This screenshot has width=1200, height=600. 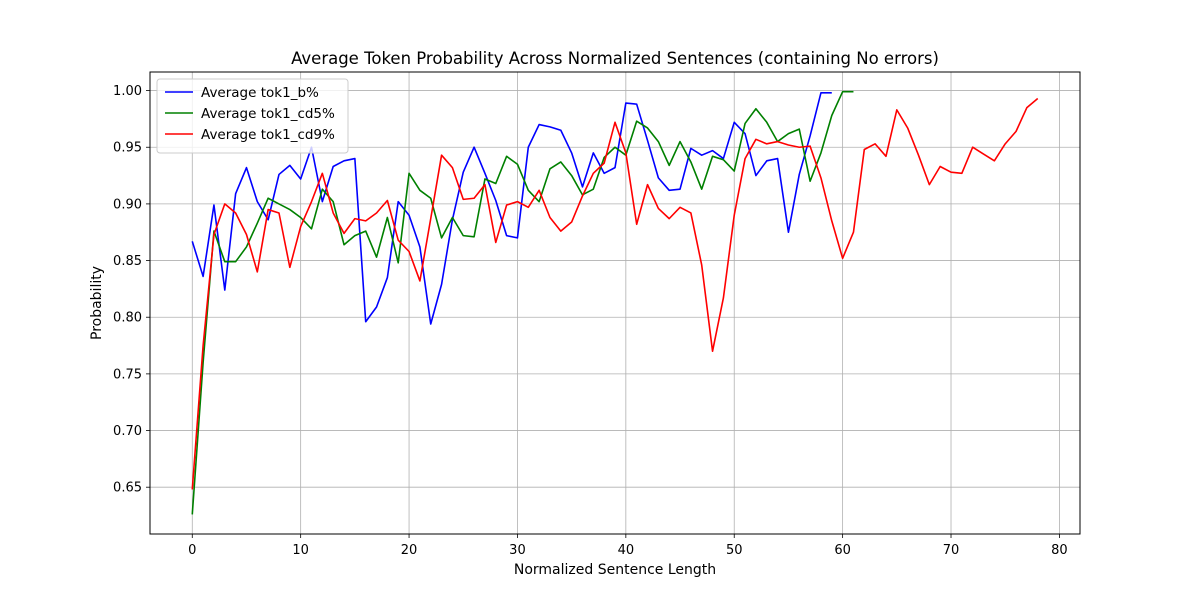 I want to click on x-tick-label: 20, so click(x=409, y=550).